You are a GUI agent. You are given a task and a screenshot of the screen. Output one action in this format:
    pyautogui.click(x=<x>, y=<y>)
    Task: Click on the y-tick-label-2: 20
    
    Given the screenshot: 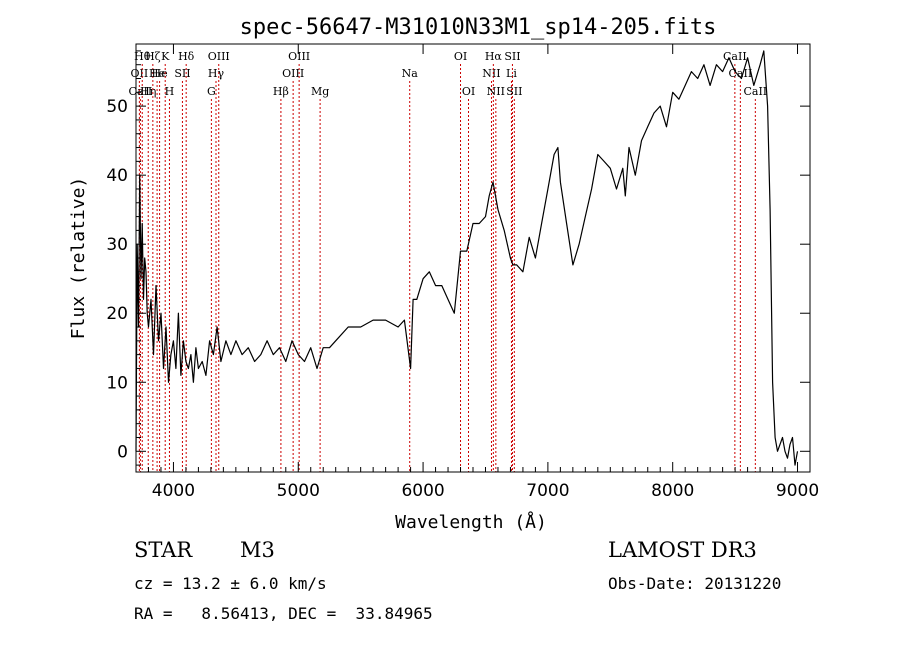 What is the action you would take?
    pyautogui.click(x=117, y=314)
    